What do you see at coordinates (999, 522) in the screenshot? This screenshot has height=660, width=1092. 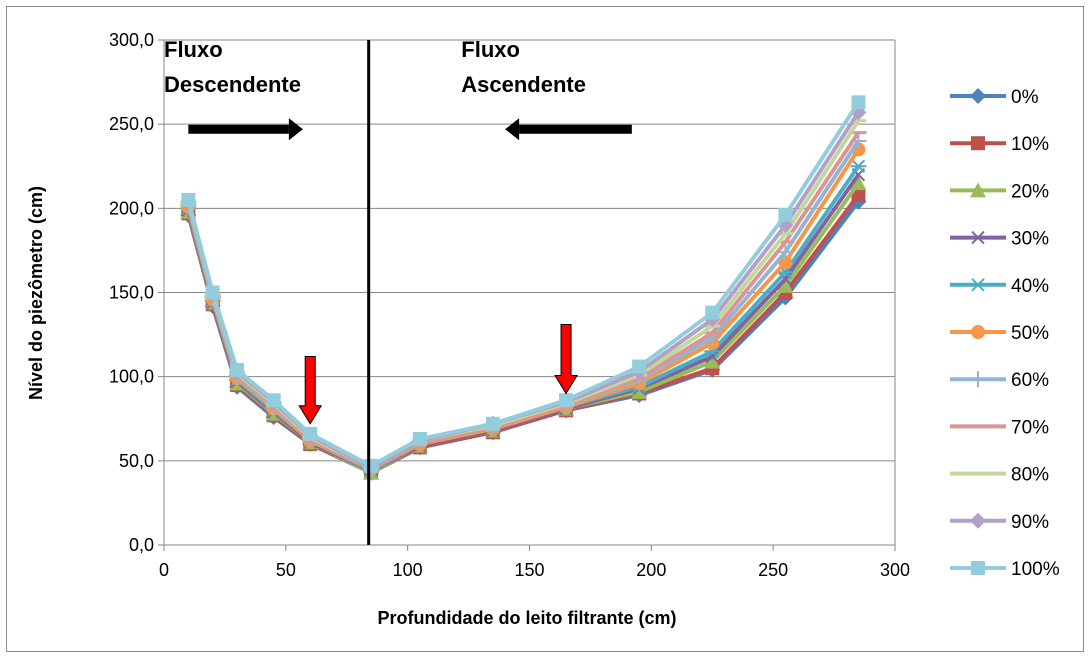 I see `legend-item: 90%` at bounding box center [999, 522].